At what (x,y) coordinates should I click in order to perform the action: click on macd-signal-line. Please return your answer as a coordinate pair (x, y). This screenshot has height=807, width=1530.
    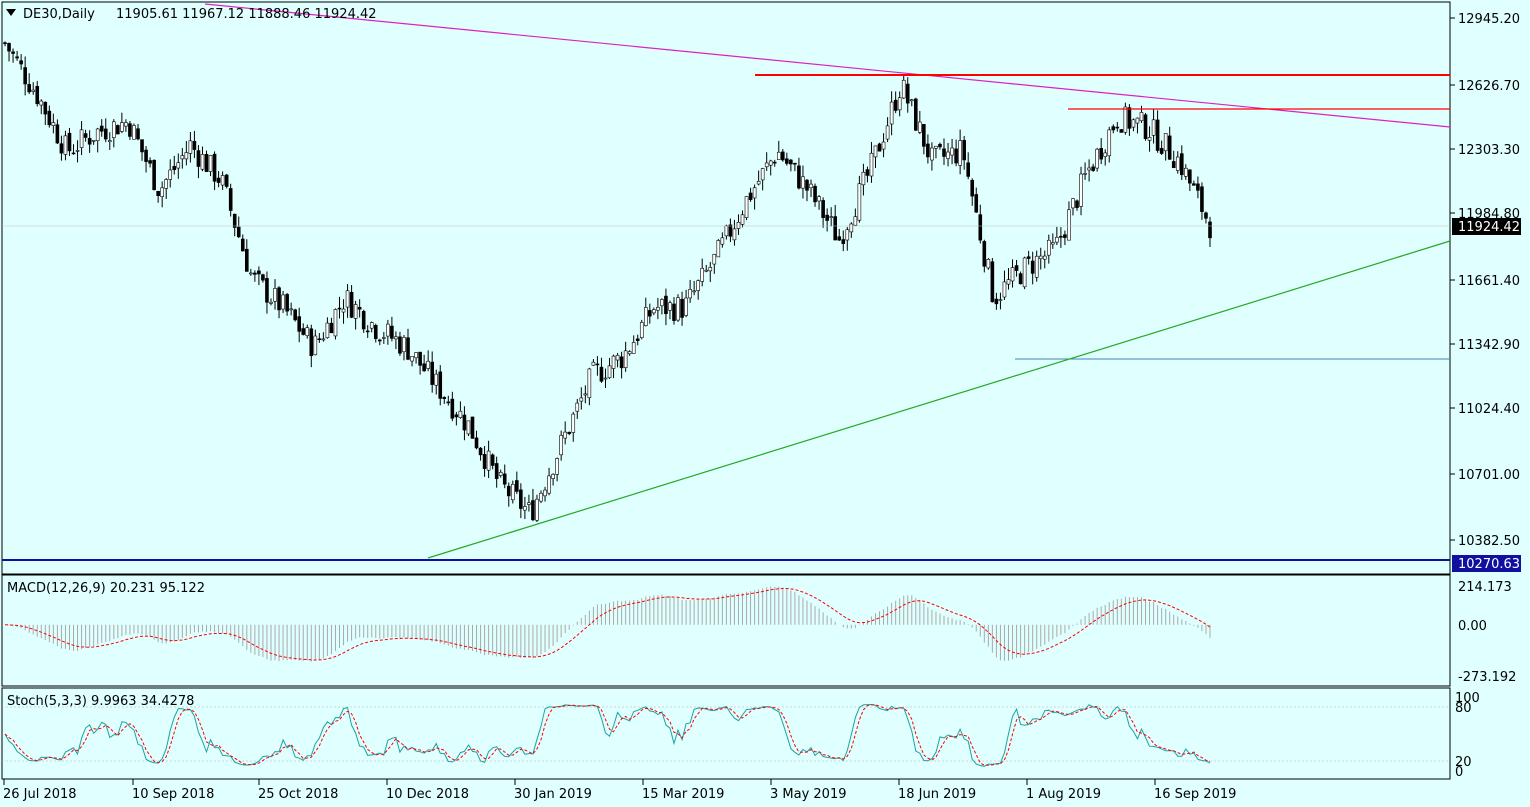
    Looking at the image, I should click on (607, 624).